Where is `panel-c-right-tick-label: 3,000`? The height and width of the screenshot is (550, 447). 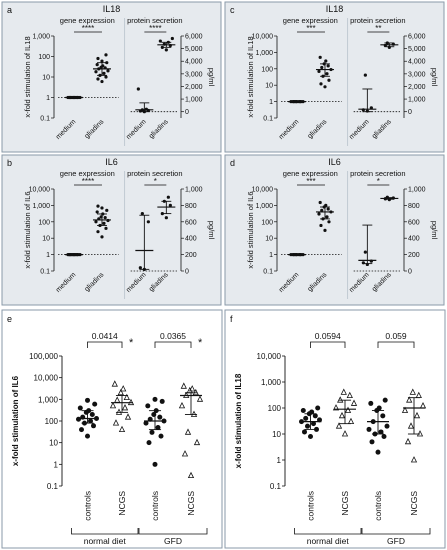
panel-c-right-tick-label: 3,000 is located at coordinates (417, 74).